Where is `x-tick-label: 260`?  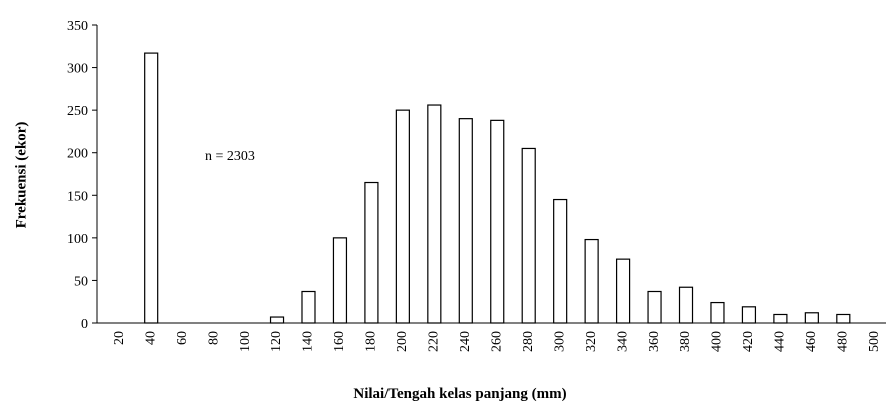
x-tick-label: 260 is located at coordinates (496, 341).